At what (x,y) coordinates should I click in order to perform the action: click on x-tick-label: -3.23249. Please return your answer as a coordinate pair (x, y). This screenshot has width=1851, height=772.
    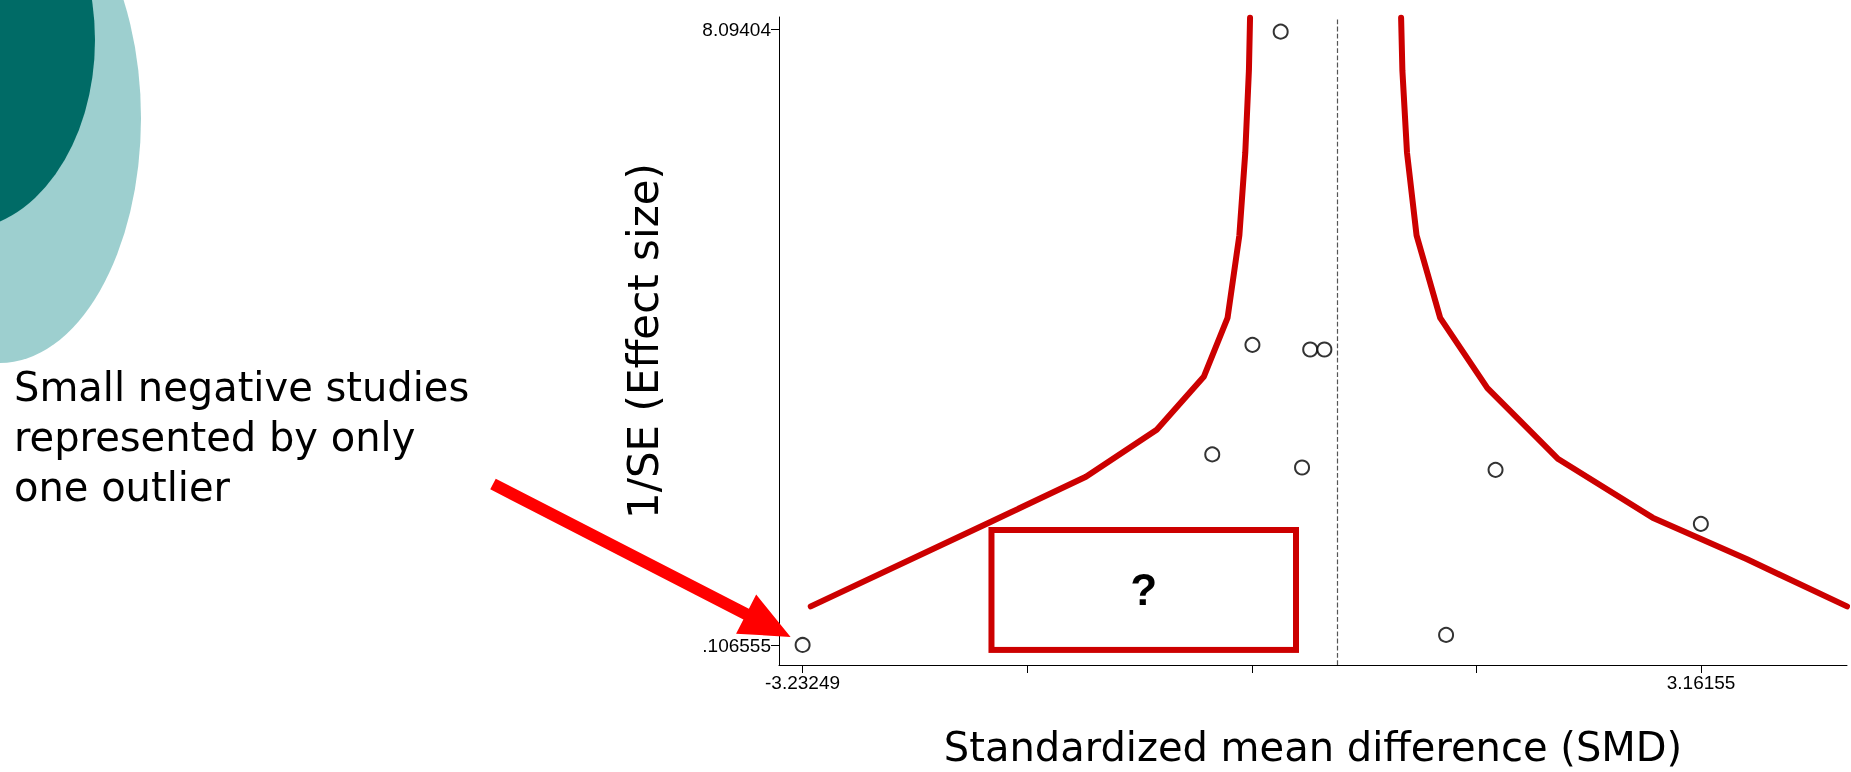
    Looking at the image, I should click on (803, 682).